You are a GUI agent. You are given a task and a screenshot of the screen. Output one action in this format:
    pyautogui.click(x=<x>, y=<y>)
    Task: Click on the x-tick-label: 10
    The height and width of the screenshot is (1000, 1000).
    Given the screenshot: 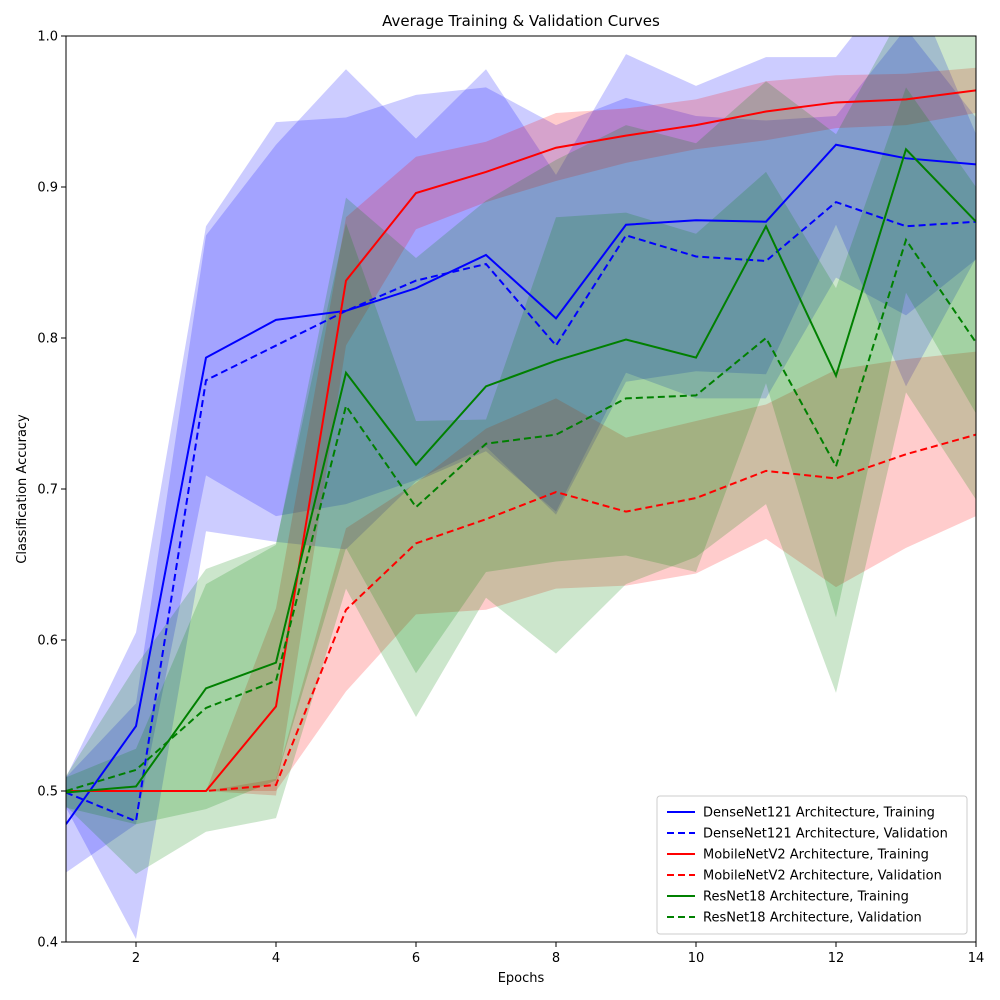 What is the action you would take?
    pyautogui.click(x=696, y=958)
    